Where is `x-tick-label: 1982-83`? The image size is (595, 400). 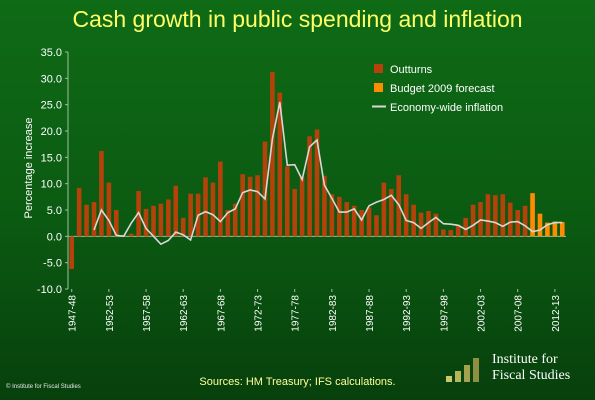 x-tick-label: 1982-83 is located at coordinates (333, 313).